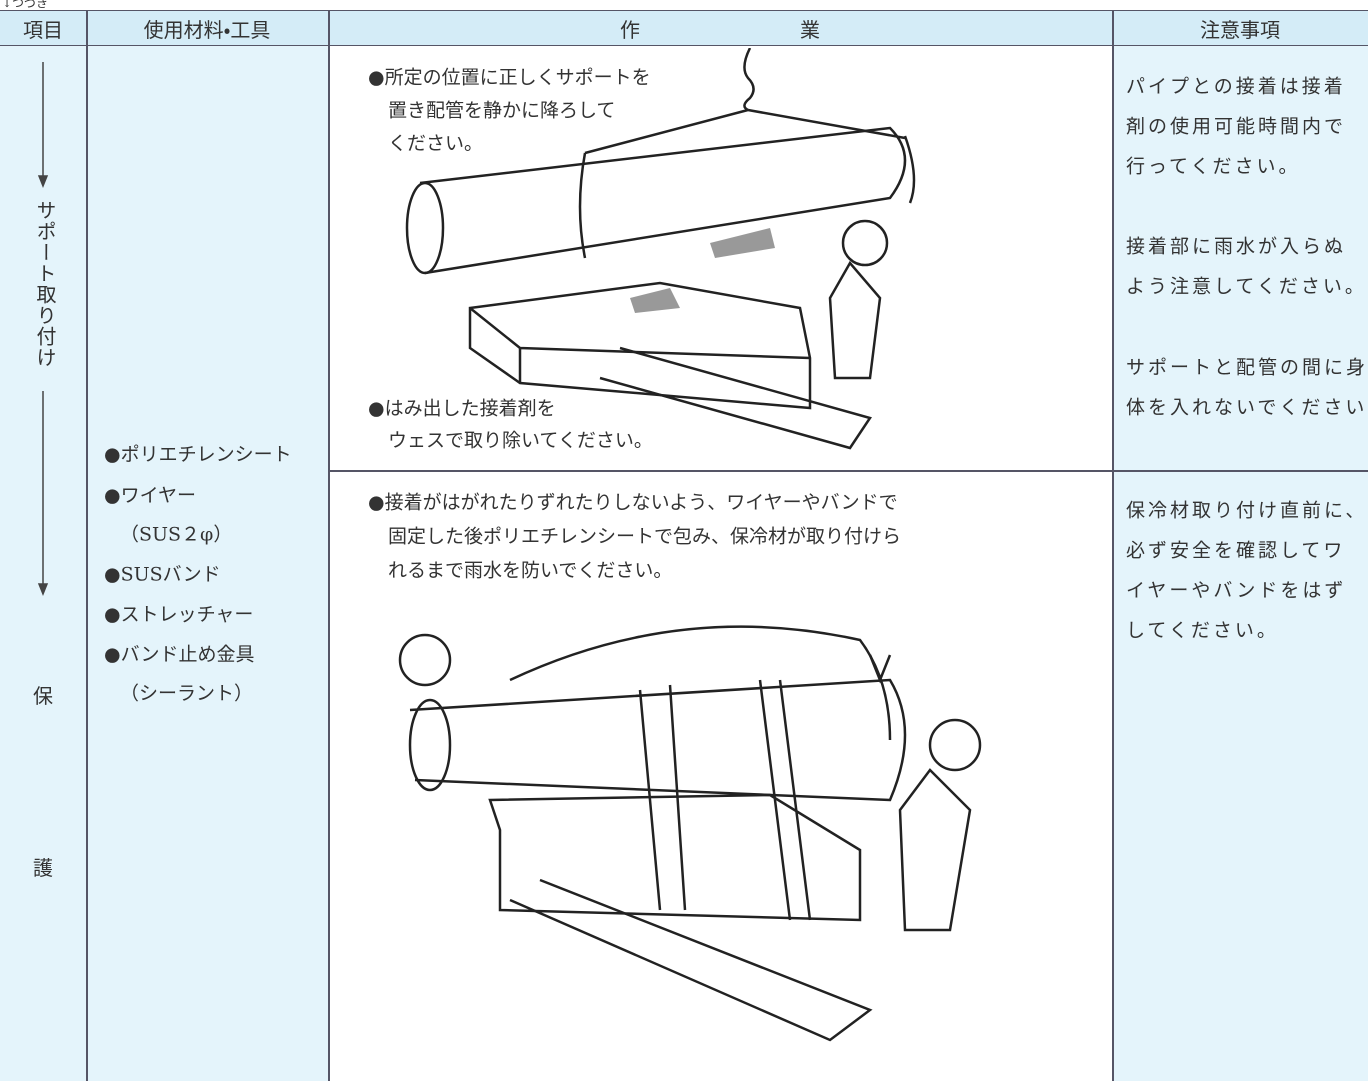 The height and width of the screenshot is (1081, 1368). Describe the element at coordinates (207, 29) in the screenshot. I see `header-materials: 使用材料・工具` at that location.